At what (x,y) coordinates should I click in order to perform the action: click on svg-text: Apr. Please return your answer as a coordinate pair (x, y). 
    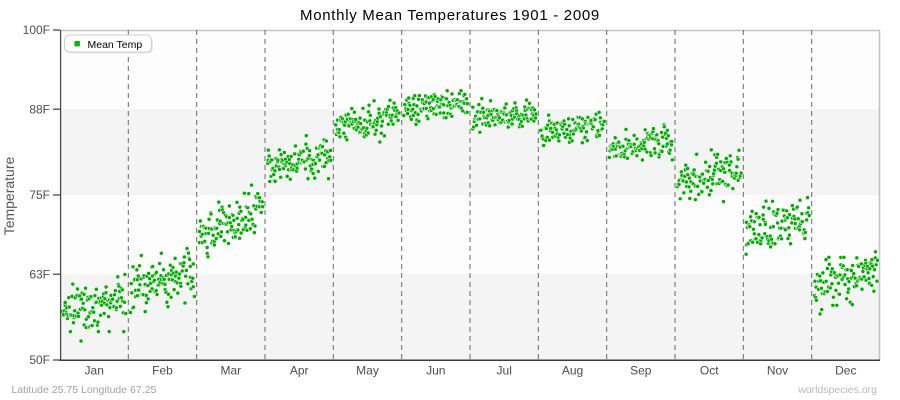
    Looking at the image, I should click on (299, 371).